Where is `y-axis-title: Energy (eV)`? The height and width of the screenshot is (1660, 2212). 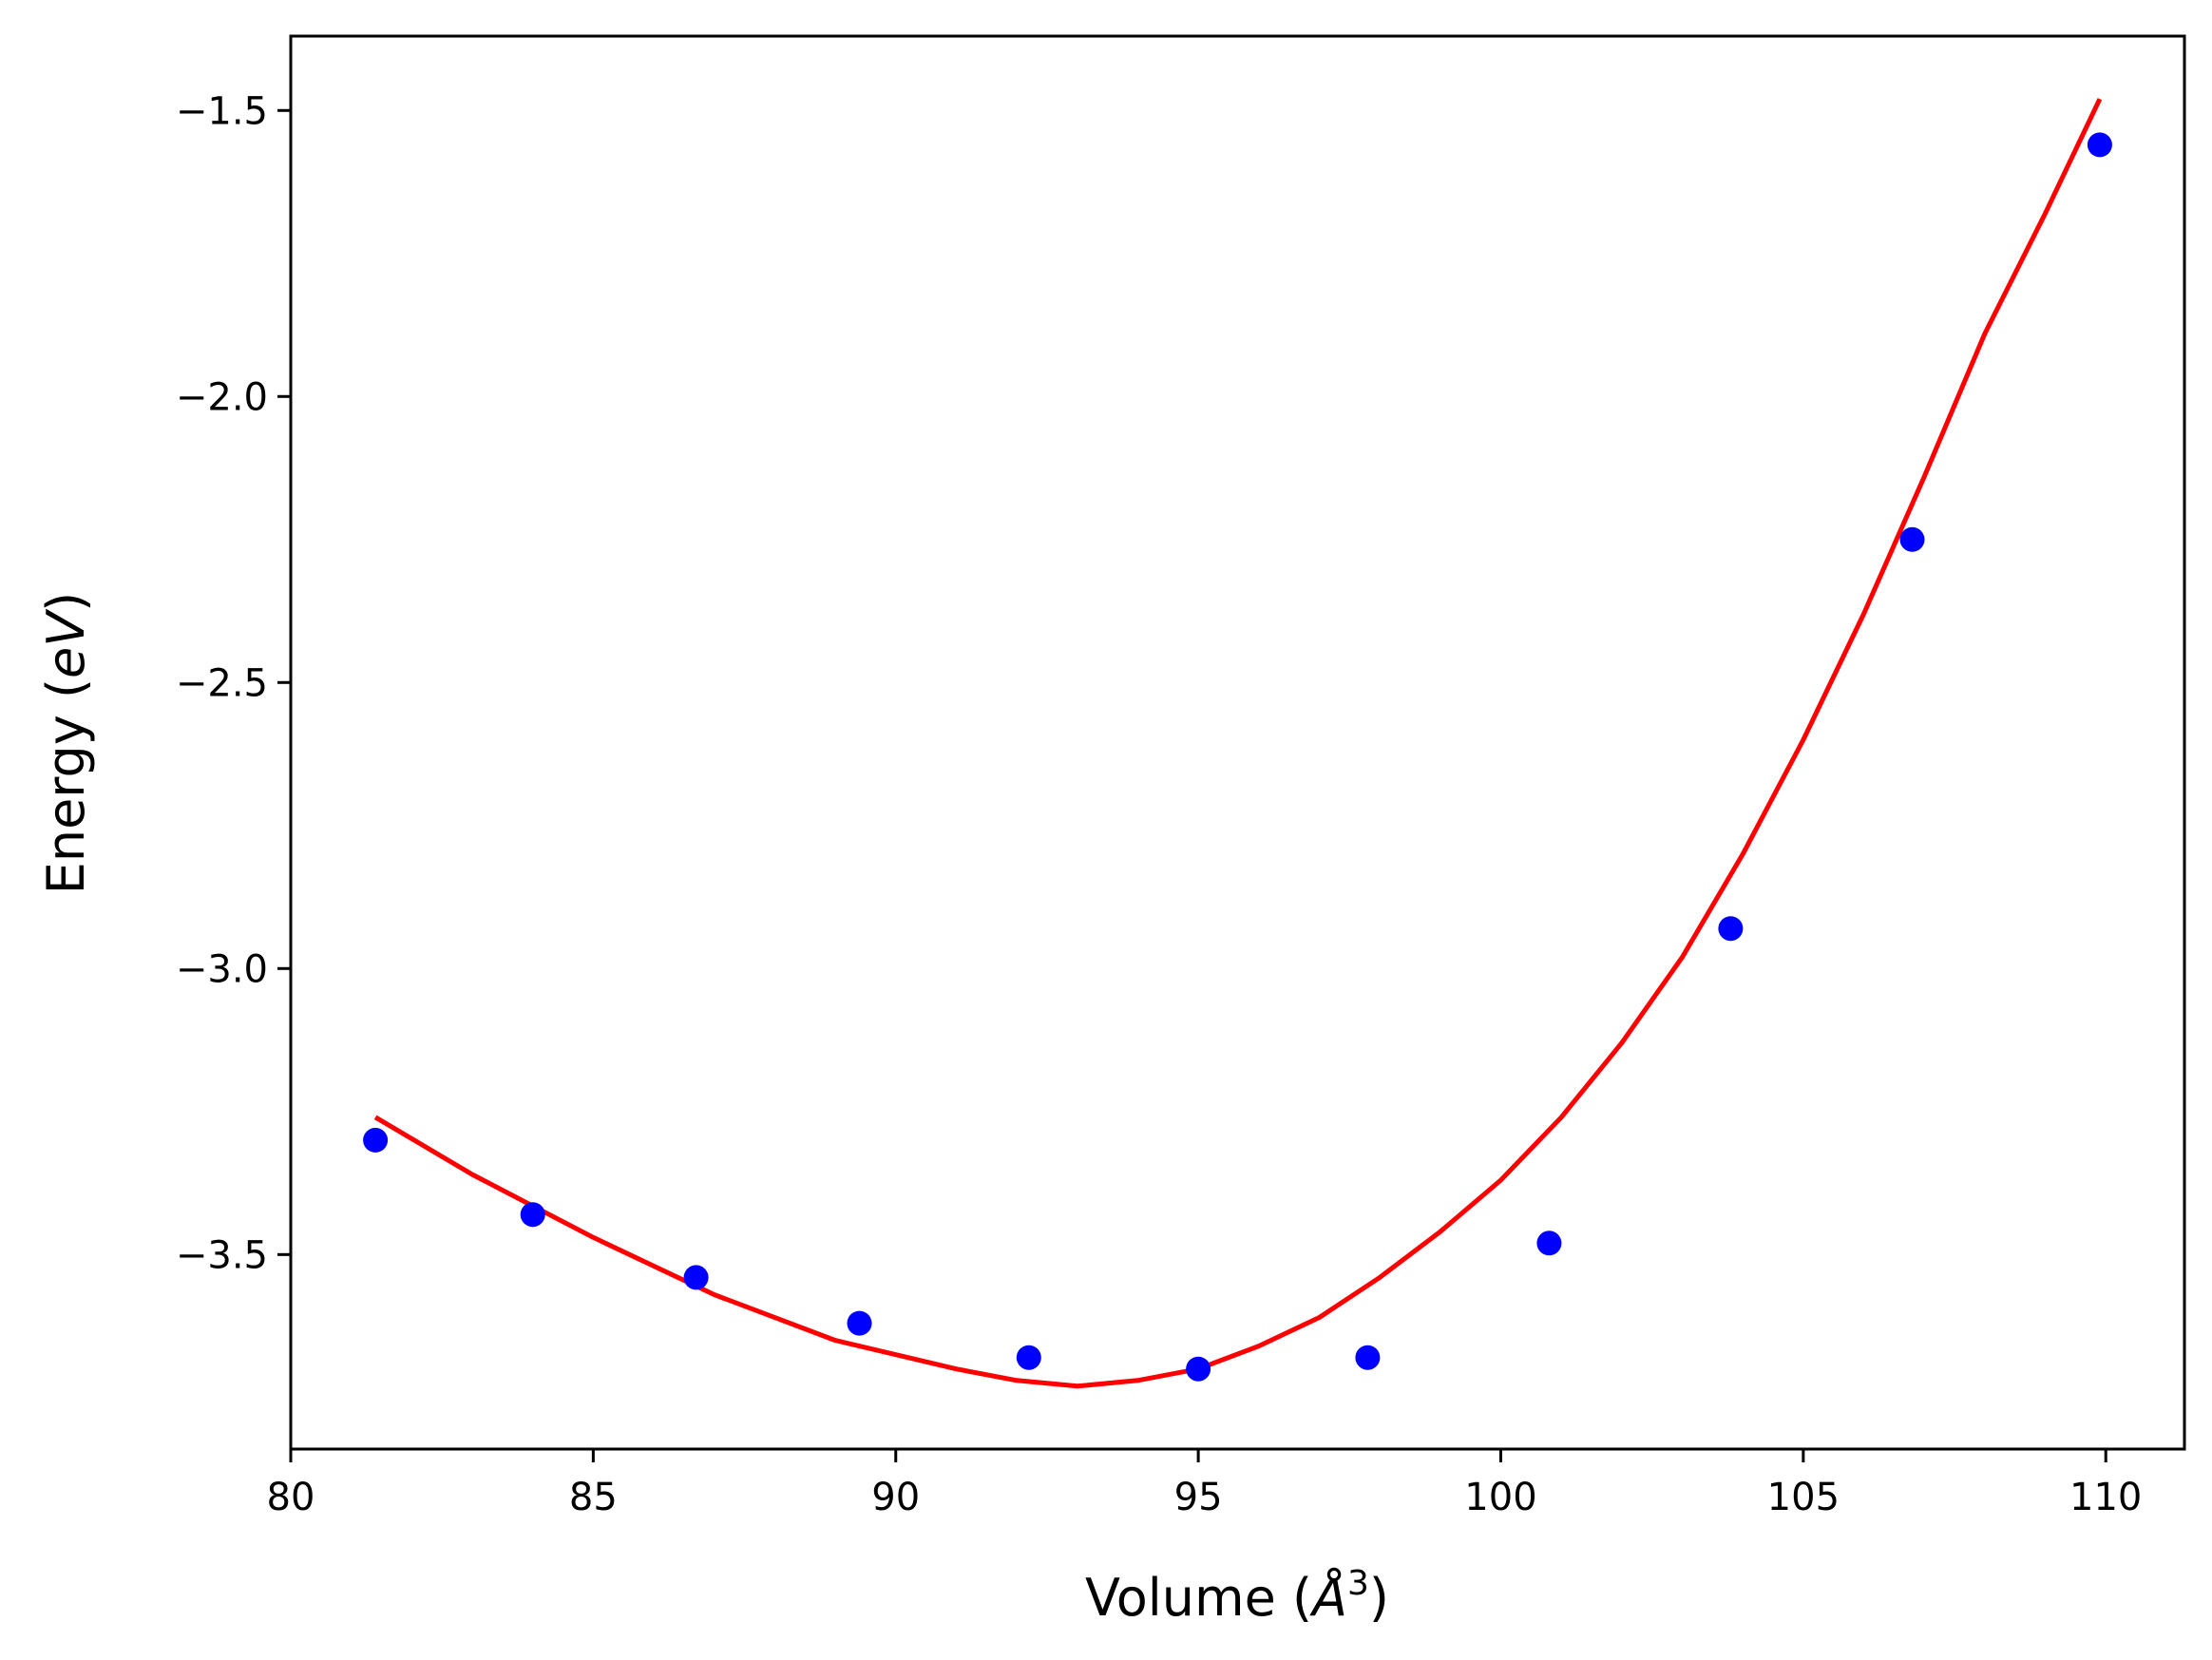 y-axis-title: Energy (eV) is located at coordinates (66, 743).